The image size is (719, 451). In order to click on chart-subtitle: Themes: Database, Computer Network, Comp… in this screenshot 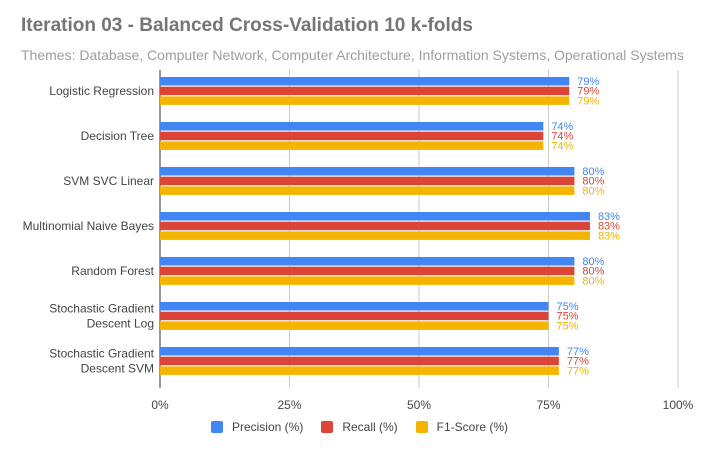, I will do `click(352, 55)`.